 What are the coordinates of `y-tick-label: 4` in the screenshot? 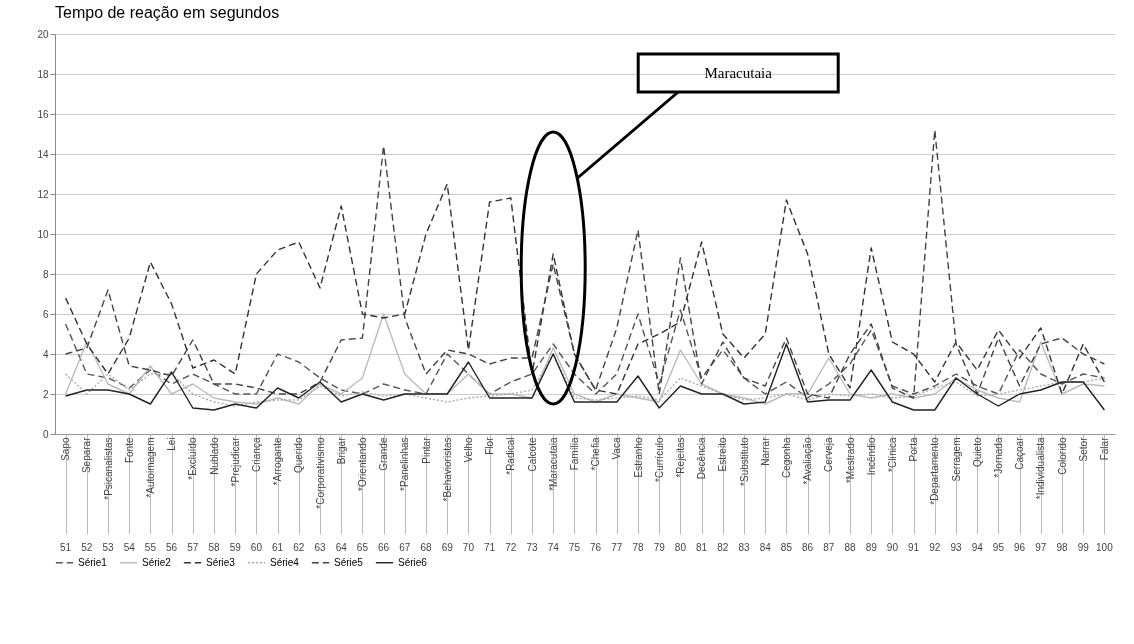 It's located at (45, 354).